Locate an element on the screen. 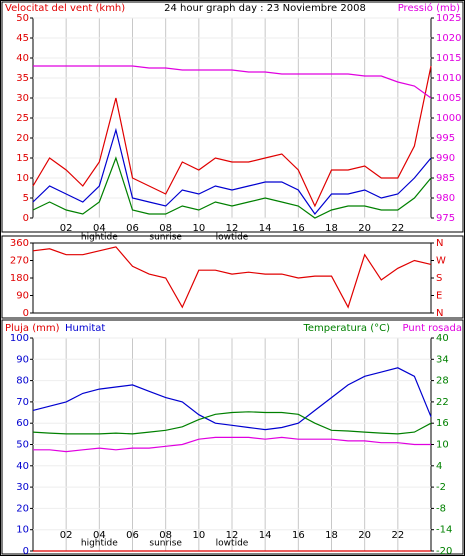  y2-tick-label: -14 is located at coordinates (444, 530).